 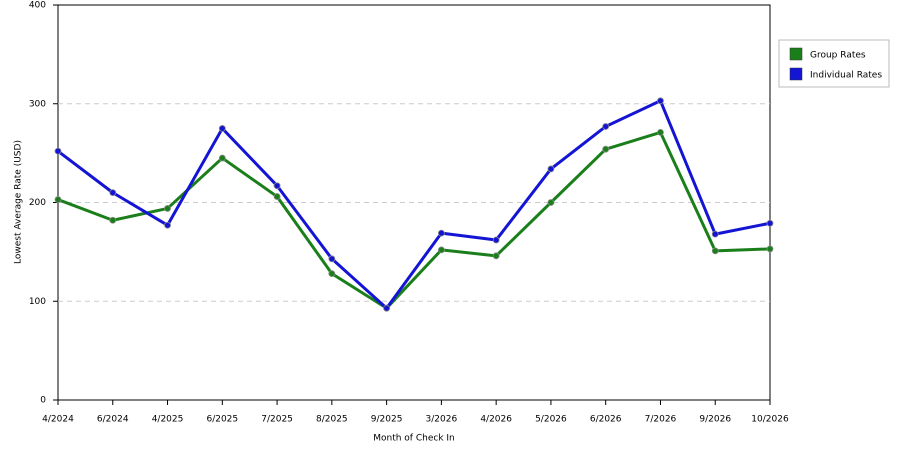 I want to click on x-tick-label: 7/2026, so click(x=661, y=420).